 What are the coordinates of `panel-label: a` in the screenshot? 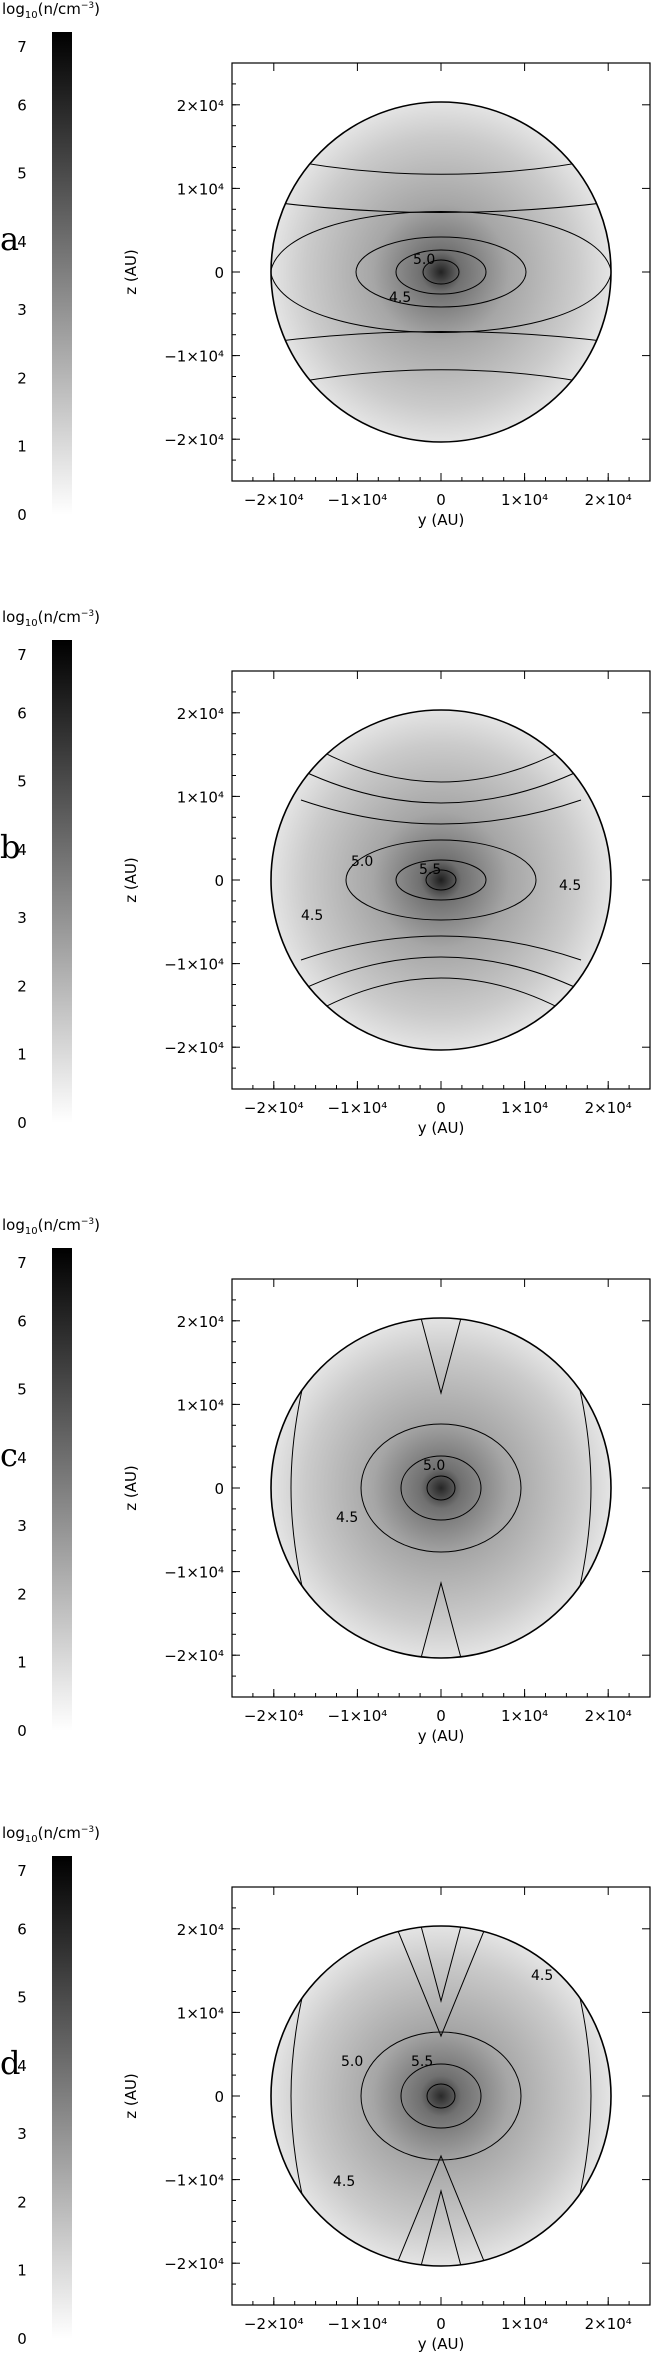 It's located at (9, 239).